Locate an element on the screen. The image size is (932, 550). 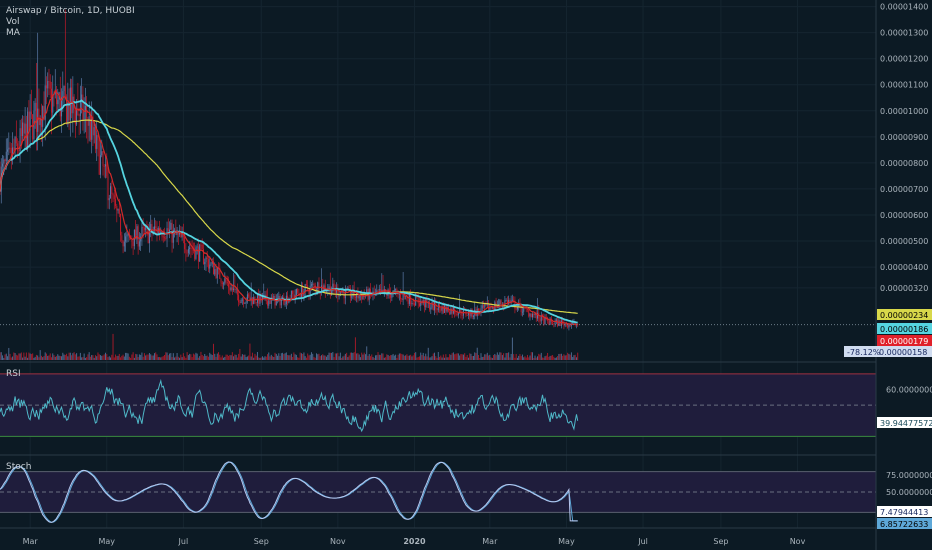
price-tick-label: 0.00001100 is located at coordinates (904, 85).